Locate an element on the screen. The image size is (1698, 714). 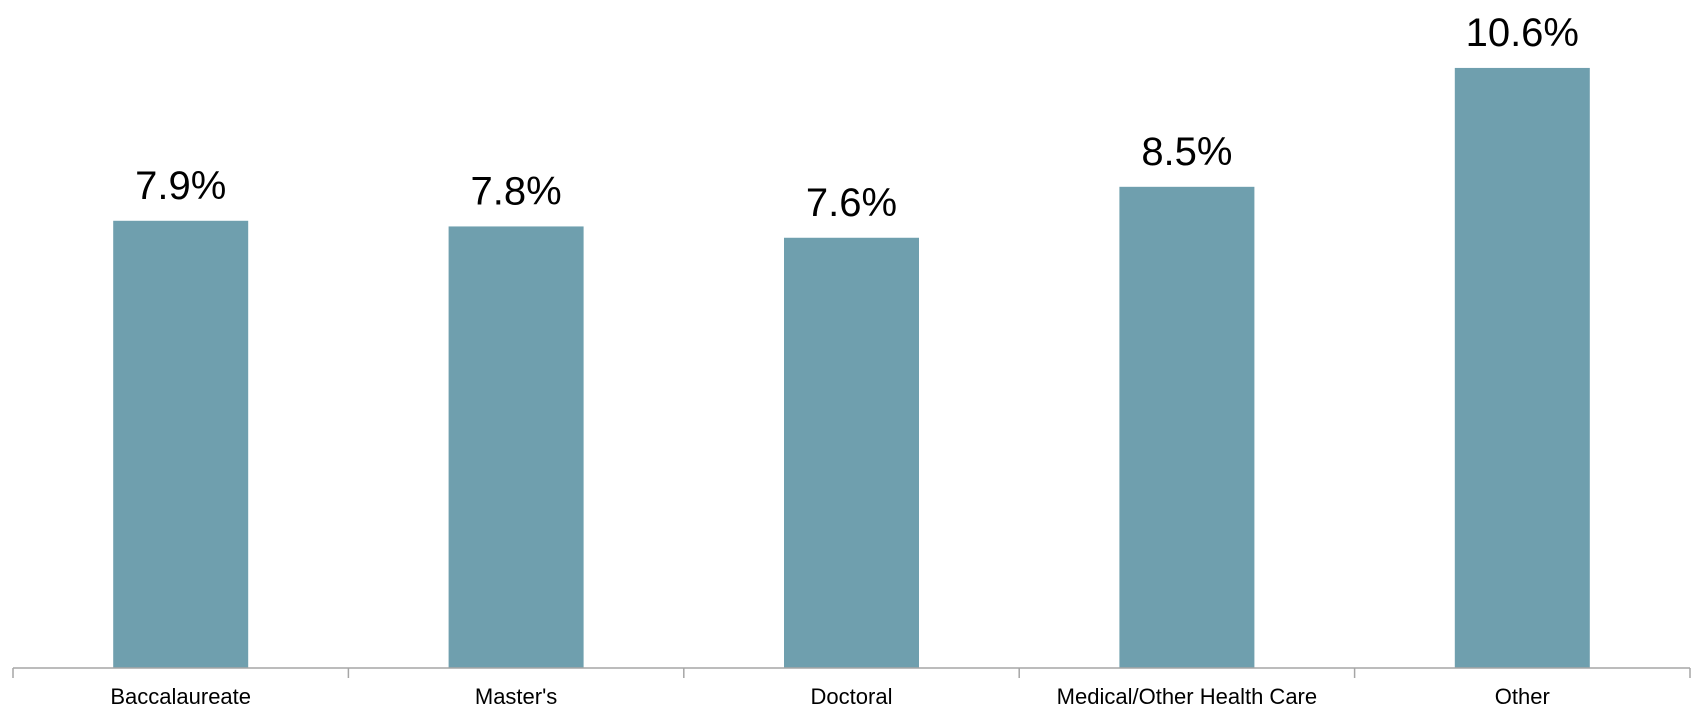
category-label: Other is located at coordinates (1522, 696).